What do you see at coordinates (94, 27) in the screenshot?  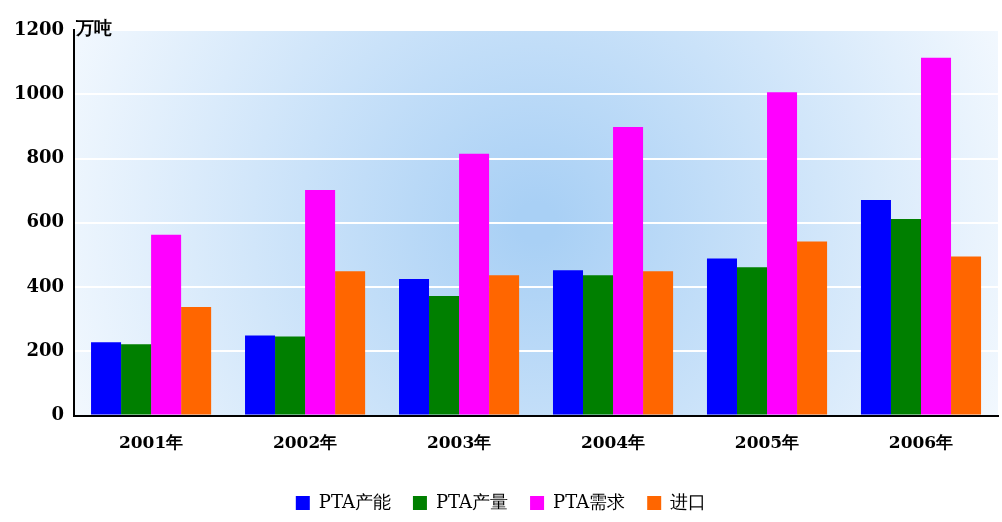 I see `y-axis-title: 万吨` at bounding box center [94, 27].